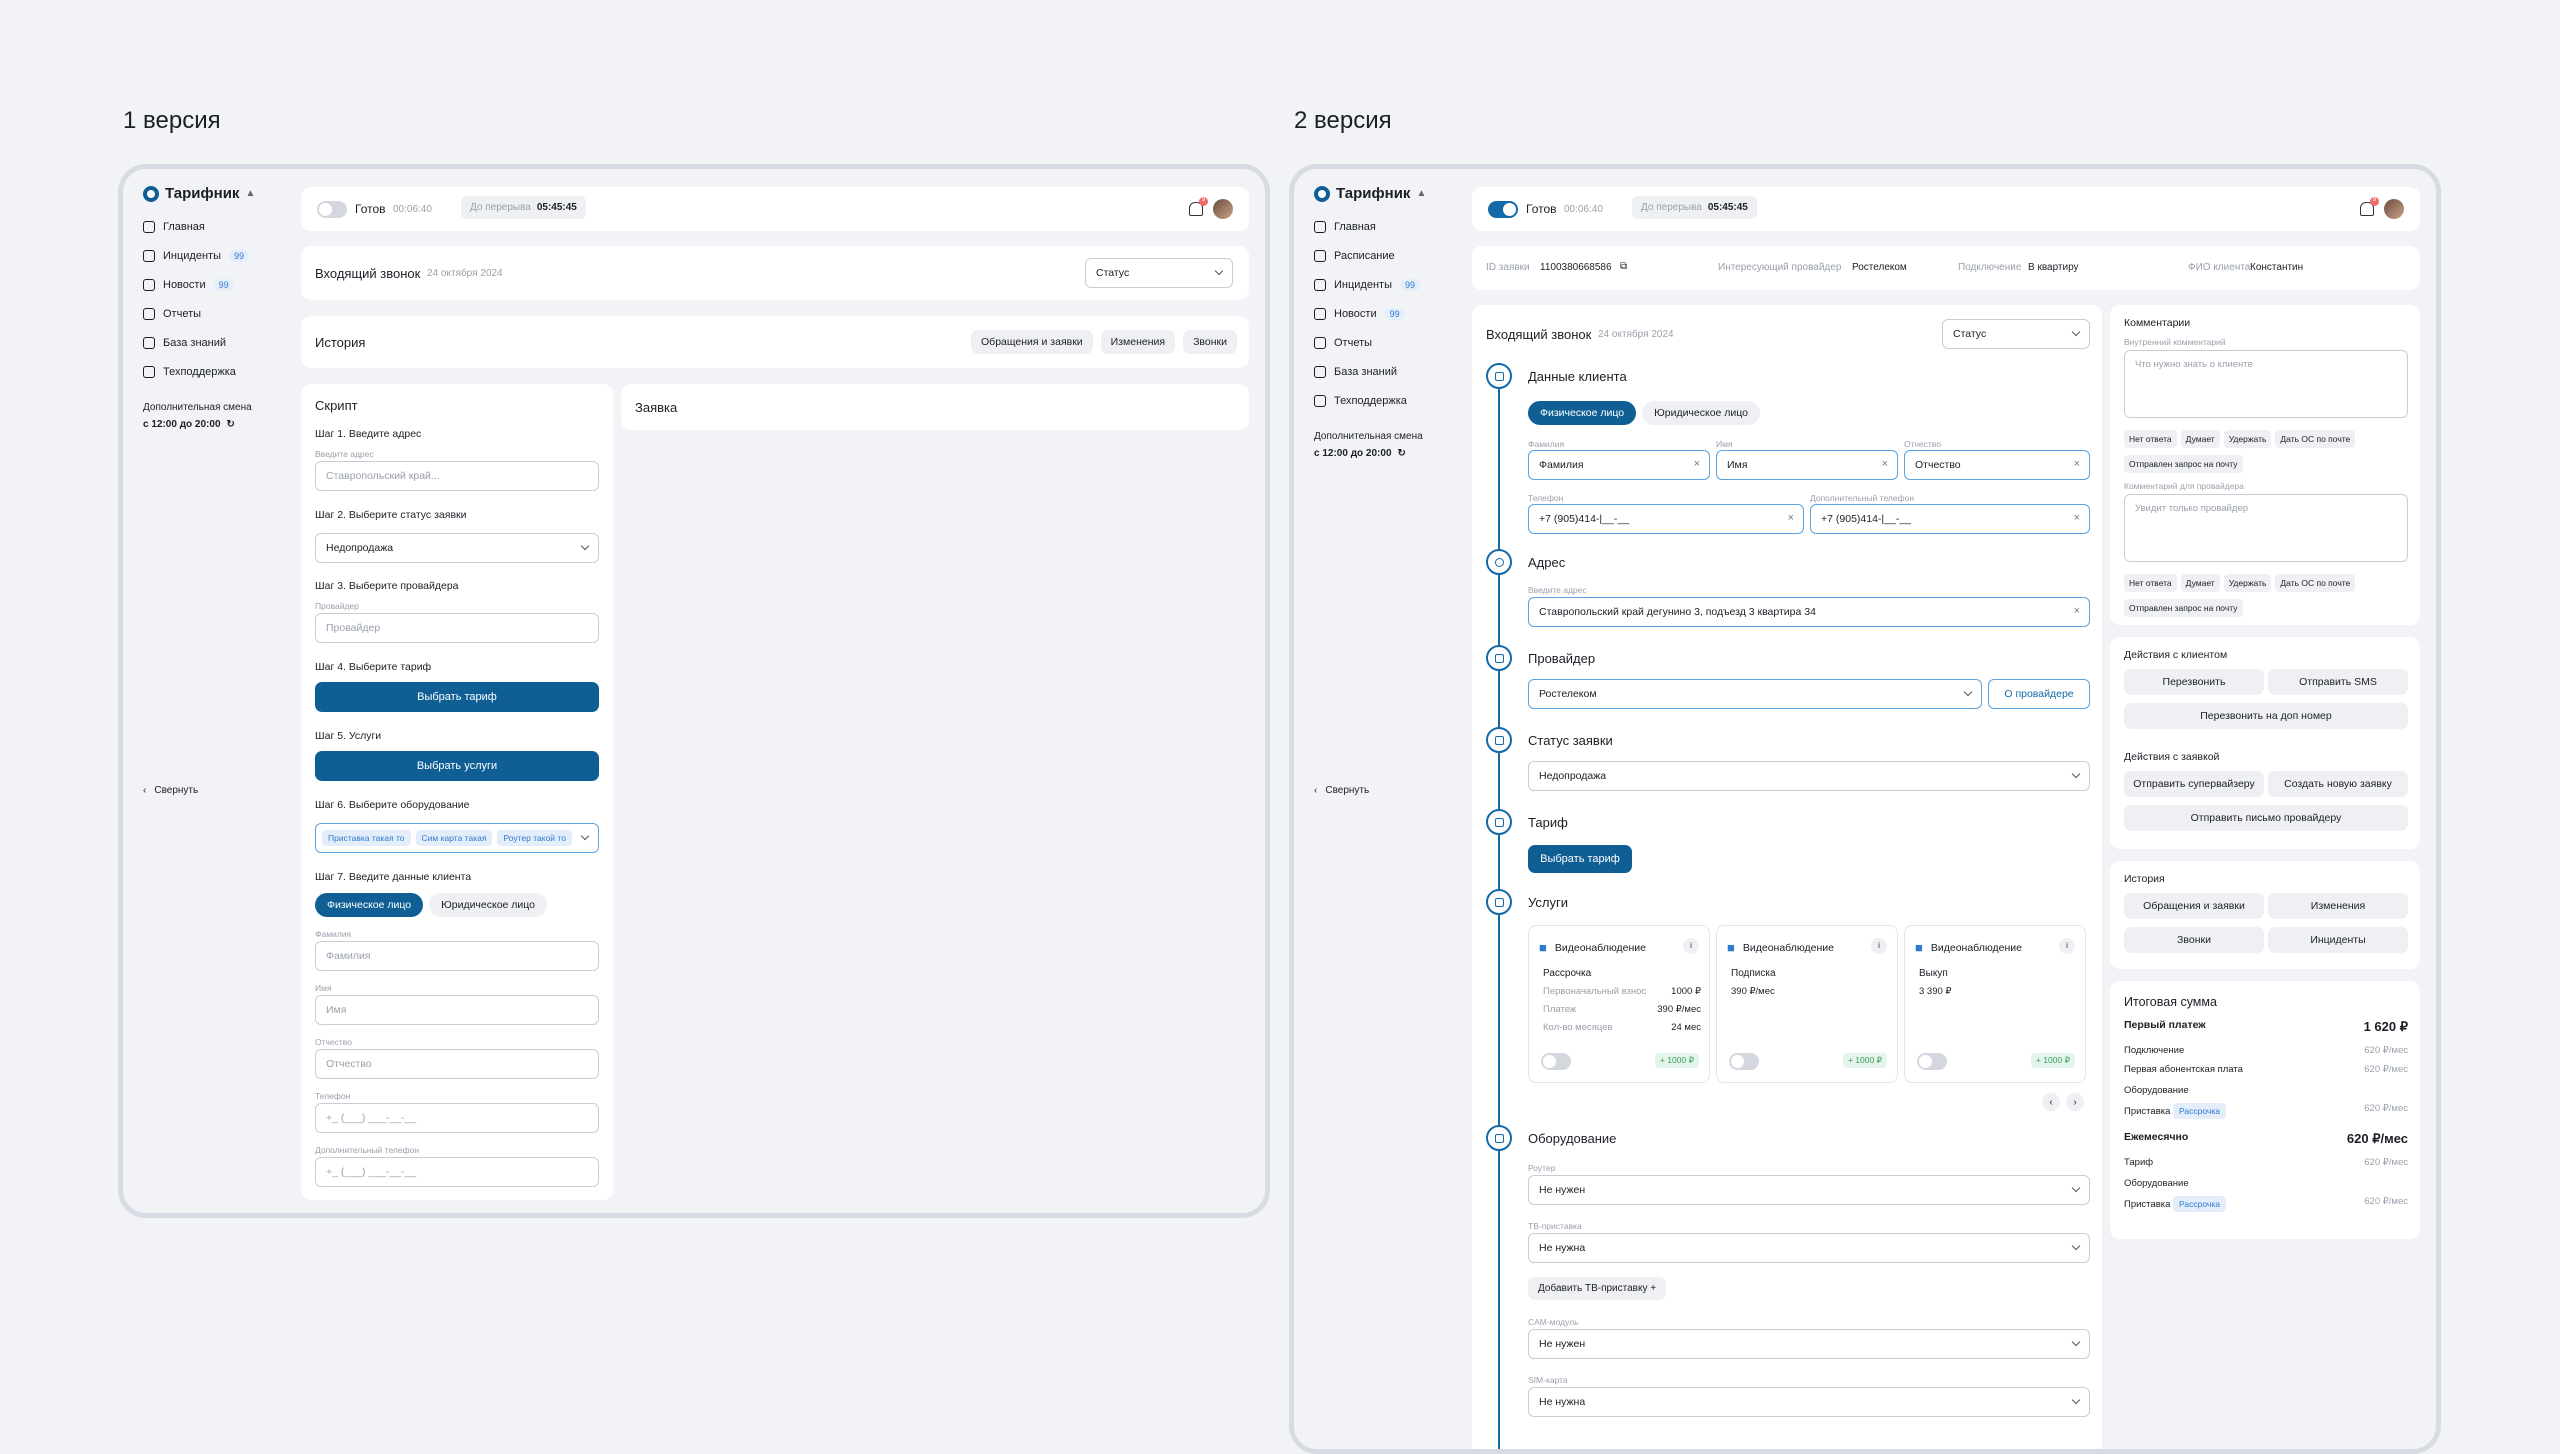 The height and width of the screenshot is (1454, 2560). What do you see at coordinates (2194, 682) in the screenshot?
I see `call-back-button: Перезвонить` at bounding box center [2194, 682].